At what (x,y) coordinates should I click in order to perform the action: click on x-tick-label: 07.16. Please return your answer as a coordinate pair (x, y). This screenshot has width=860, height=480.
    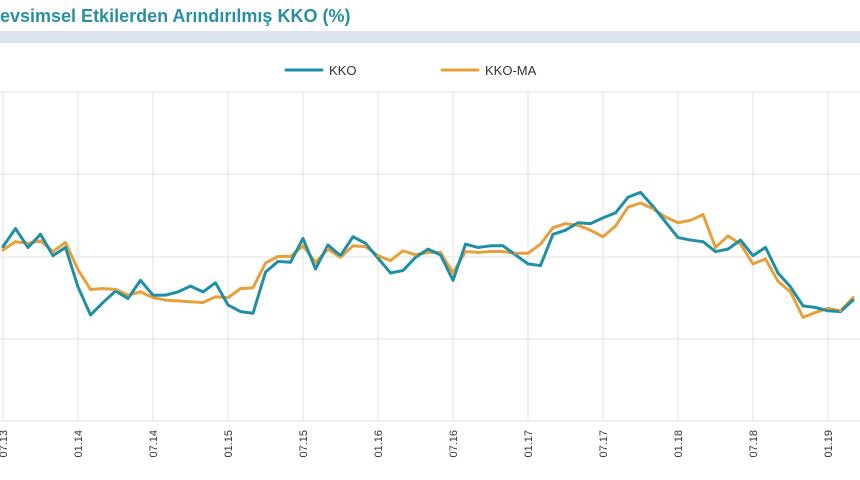
    Looking at the image, I should click on (454, 444).